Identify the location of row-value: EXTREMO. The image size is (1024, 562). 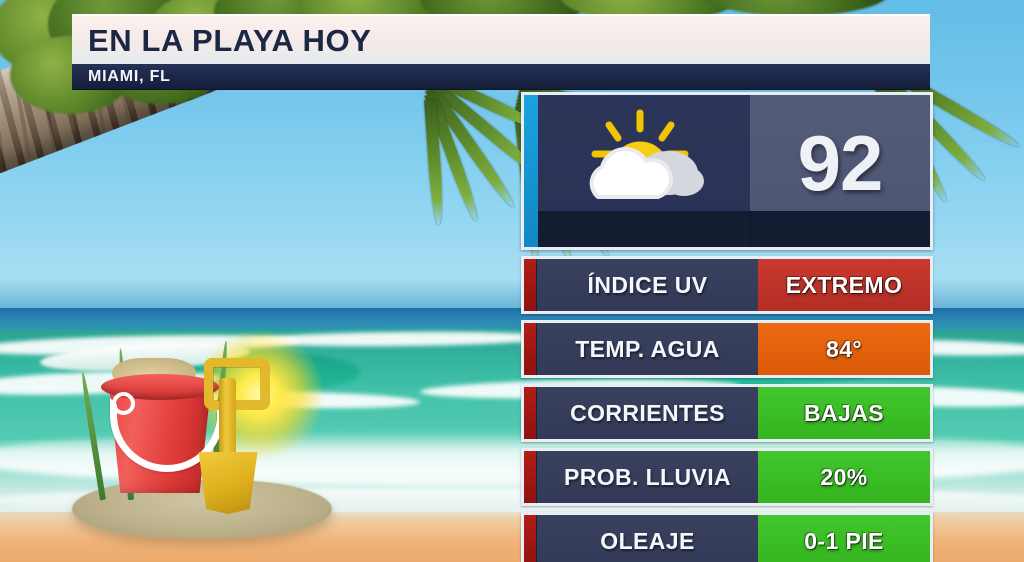
(844, 285).